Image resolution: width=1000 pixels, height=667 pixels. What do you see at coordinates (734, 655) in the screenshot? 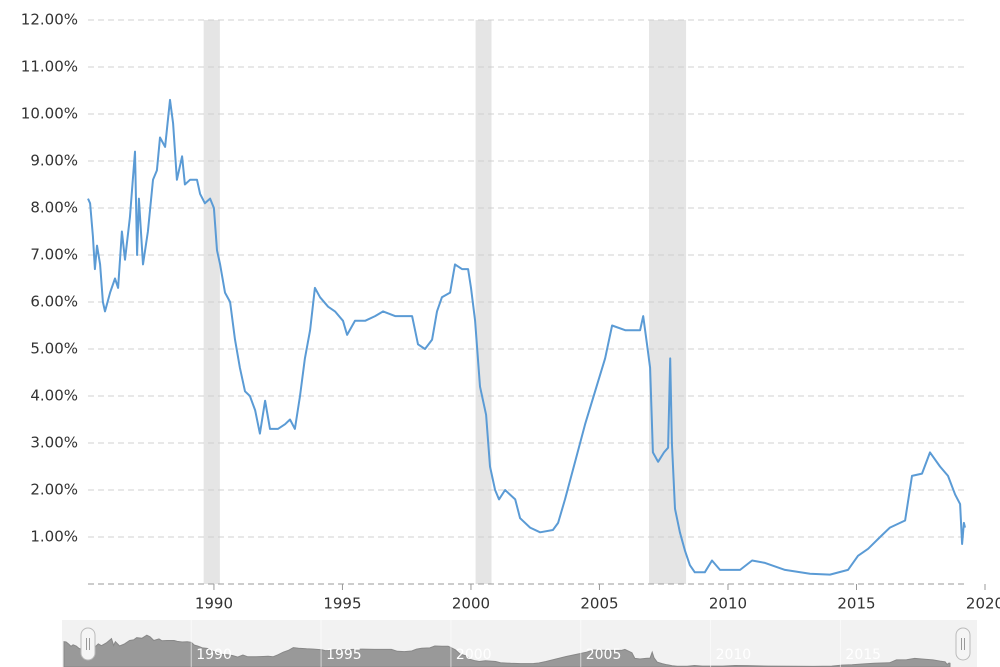
I see `navigator-label: 2010` at bounding box center [734, 655].